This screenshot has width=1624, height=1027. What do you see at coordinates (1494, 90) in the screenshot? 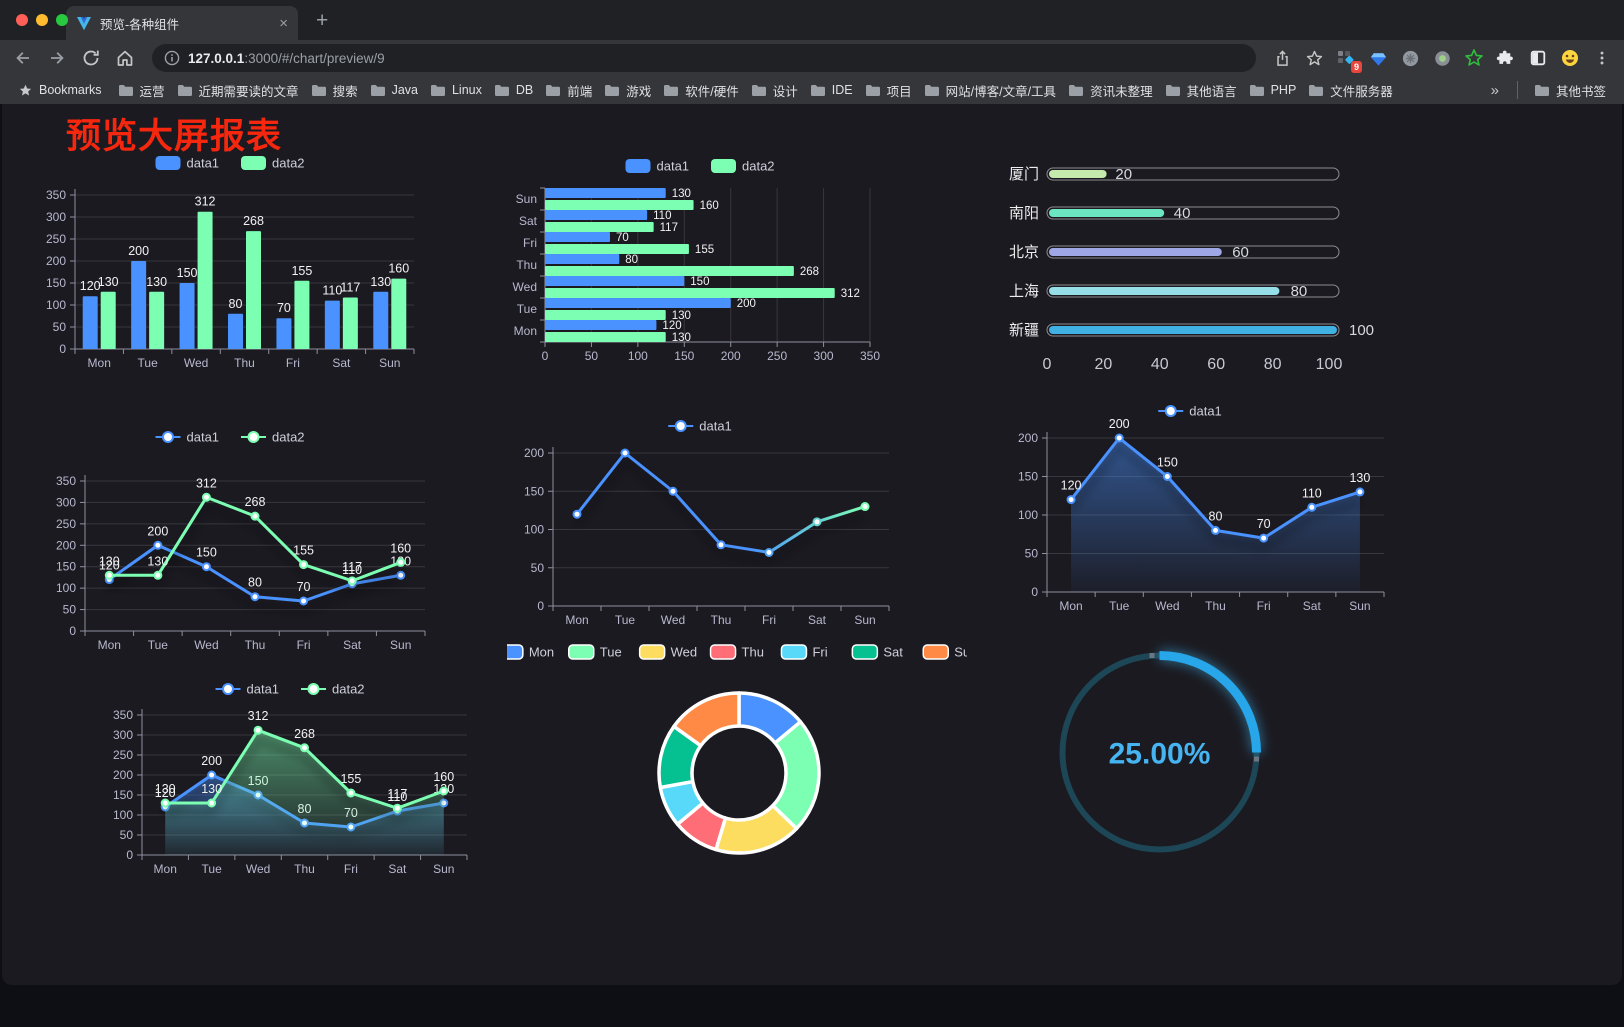
I see `bookmarks-overflow-button: »` at bounding box center [1494, 90].